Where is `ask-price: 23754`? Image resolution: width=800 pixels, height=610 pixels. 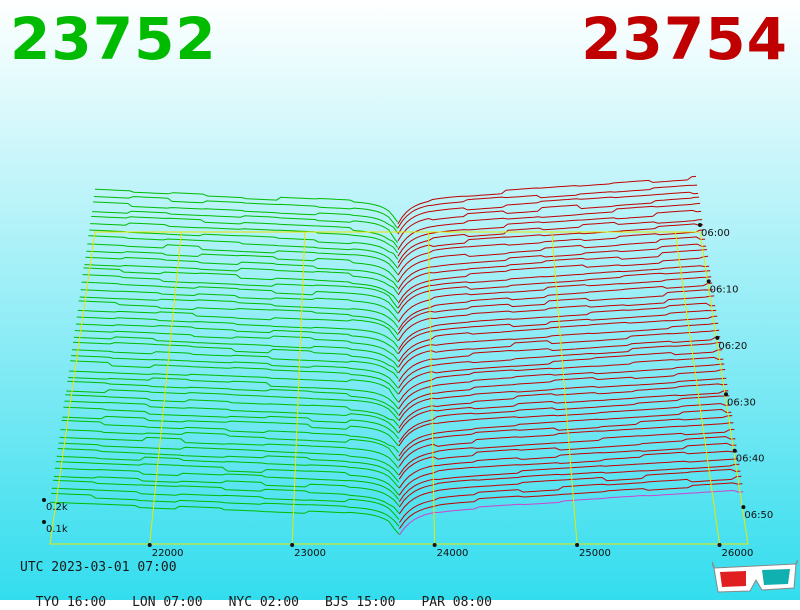 ask-price: 23754 is located at coordinates (684, 39).